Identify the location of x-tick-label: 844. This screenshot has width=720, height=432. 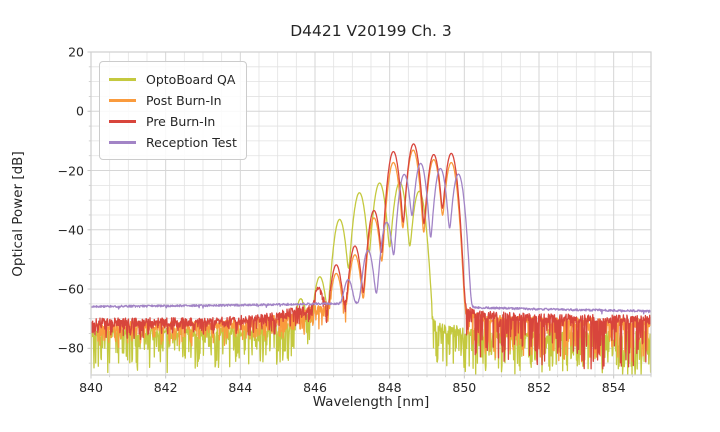
(240, 387).